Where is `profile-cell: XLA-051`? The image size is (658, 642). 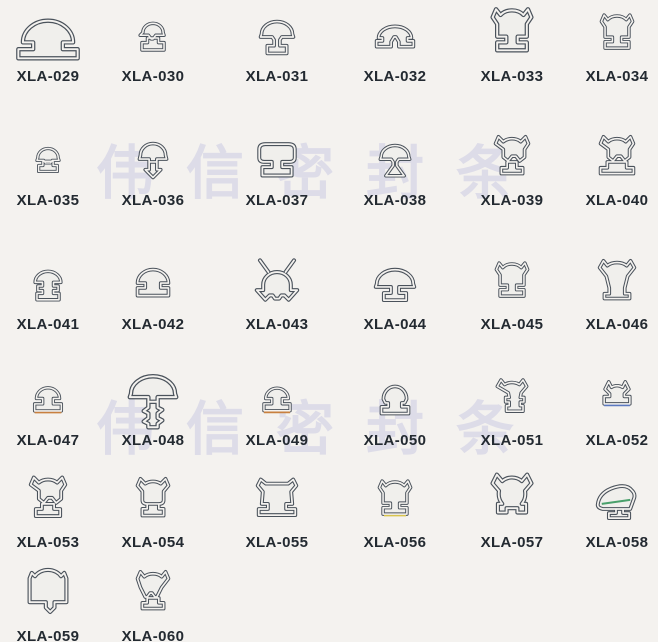
profile-cell: XLA-051 is located at coordinates (512, 410).